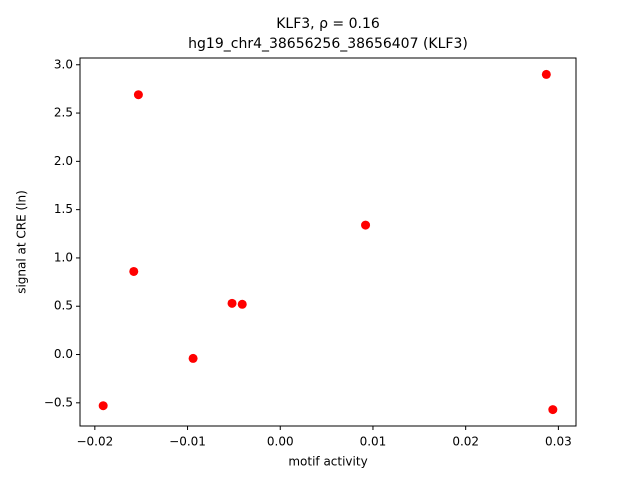 This screenshot has width=640, height=480. What do you see at coordinates (328, 24) in the screenshot?
I see `chart-title: KLF3, ρ = 0.16` at bounding box center [328, 24].